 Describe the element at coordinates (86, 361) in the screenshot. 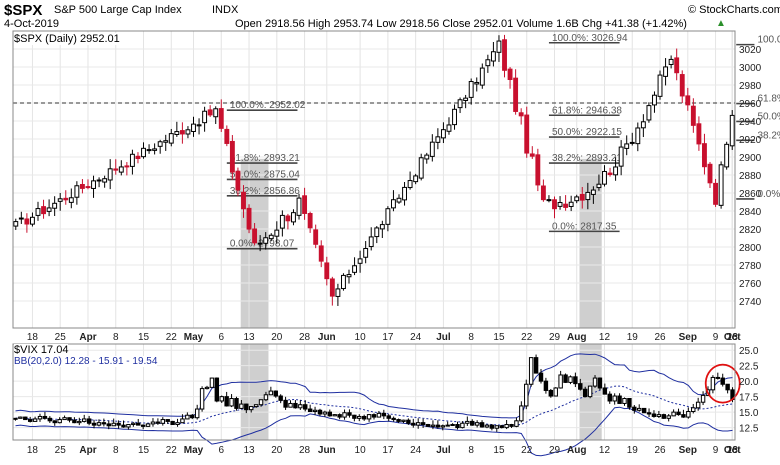

I see `bb-legend: BB(20,2.0) 12.28 - 15.91 - 19.54` at that location.